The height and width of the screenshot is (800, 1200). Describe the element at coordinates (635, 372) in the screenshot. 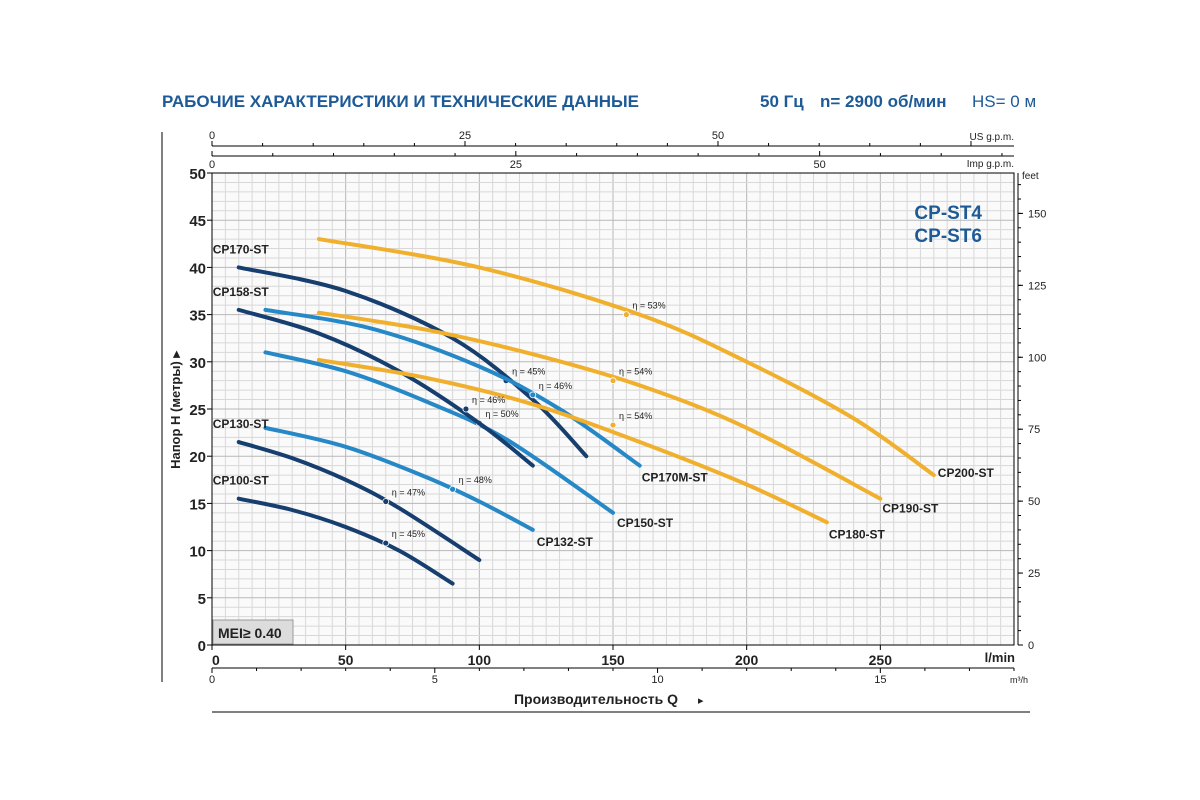

I see `efficiency-label-cp190-st: η = 54%` at that location.